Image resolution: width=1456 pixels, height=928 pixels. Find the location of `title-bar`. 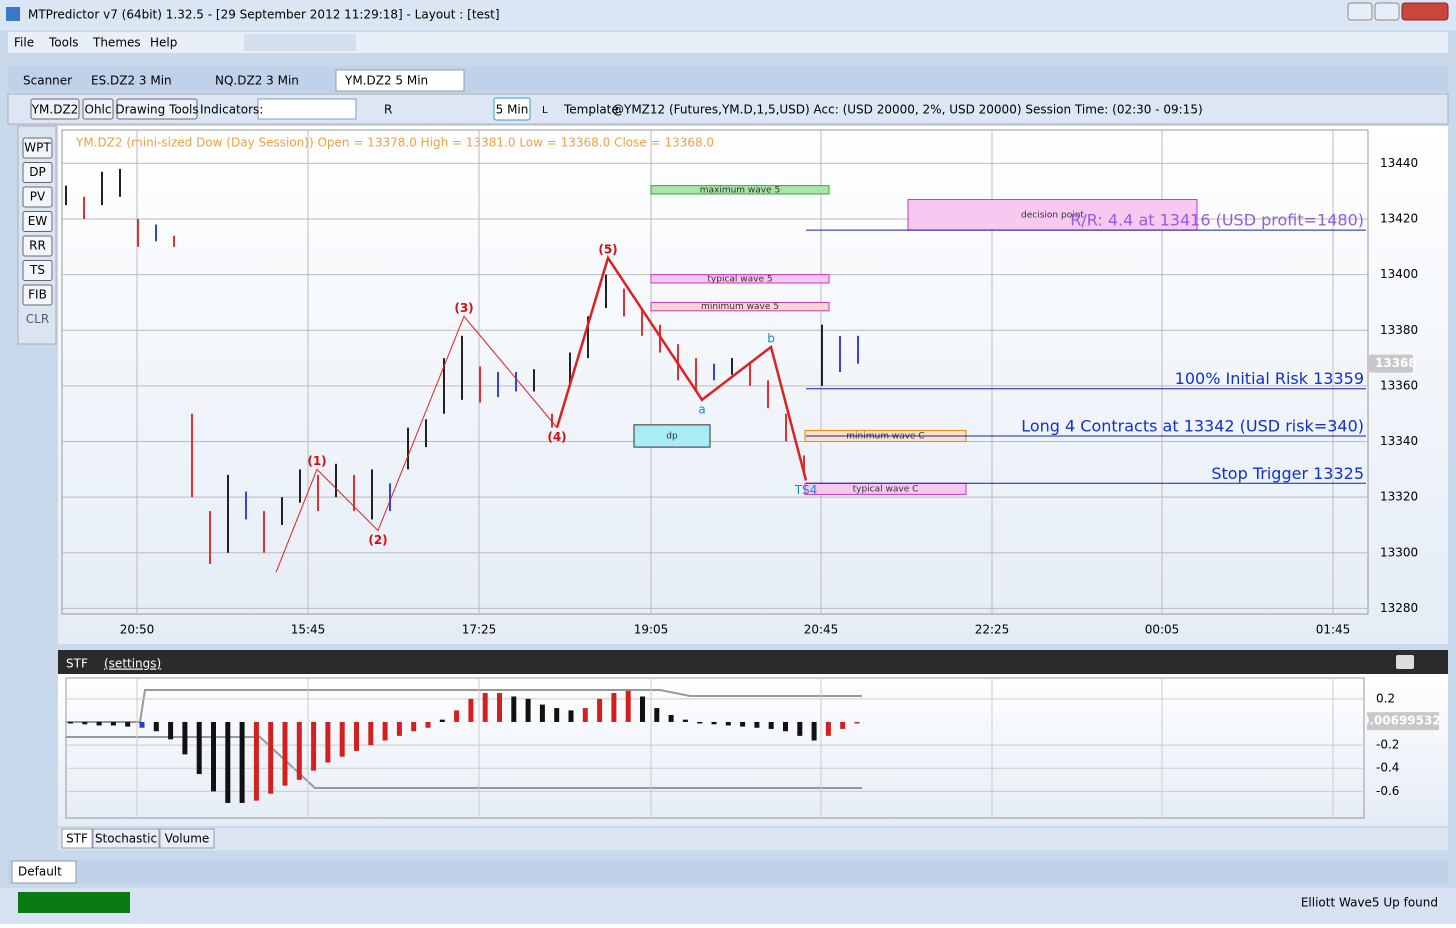

title-bar is located at coordinates (728, 15).